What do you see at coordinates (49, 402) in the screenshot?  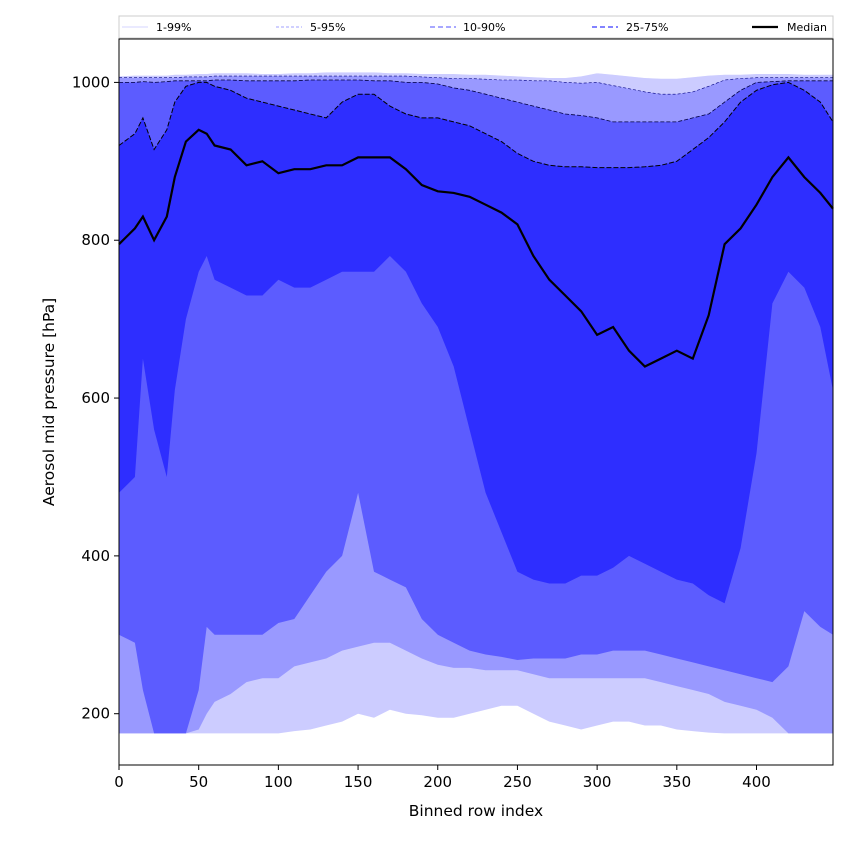 I see `y-axis-label: Aerosol mid pressure [hPa]` at bounding box center [49, 402].